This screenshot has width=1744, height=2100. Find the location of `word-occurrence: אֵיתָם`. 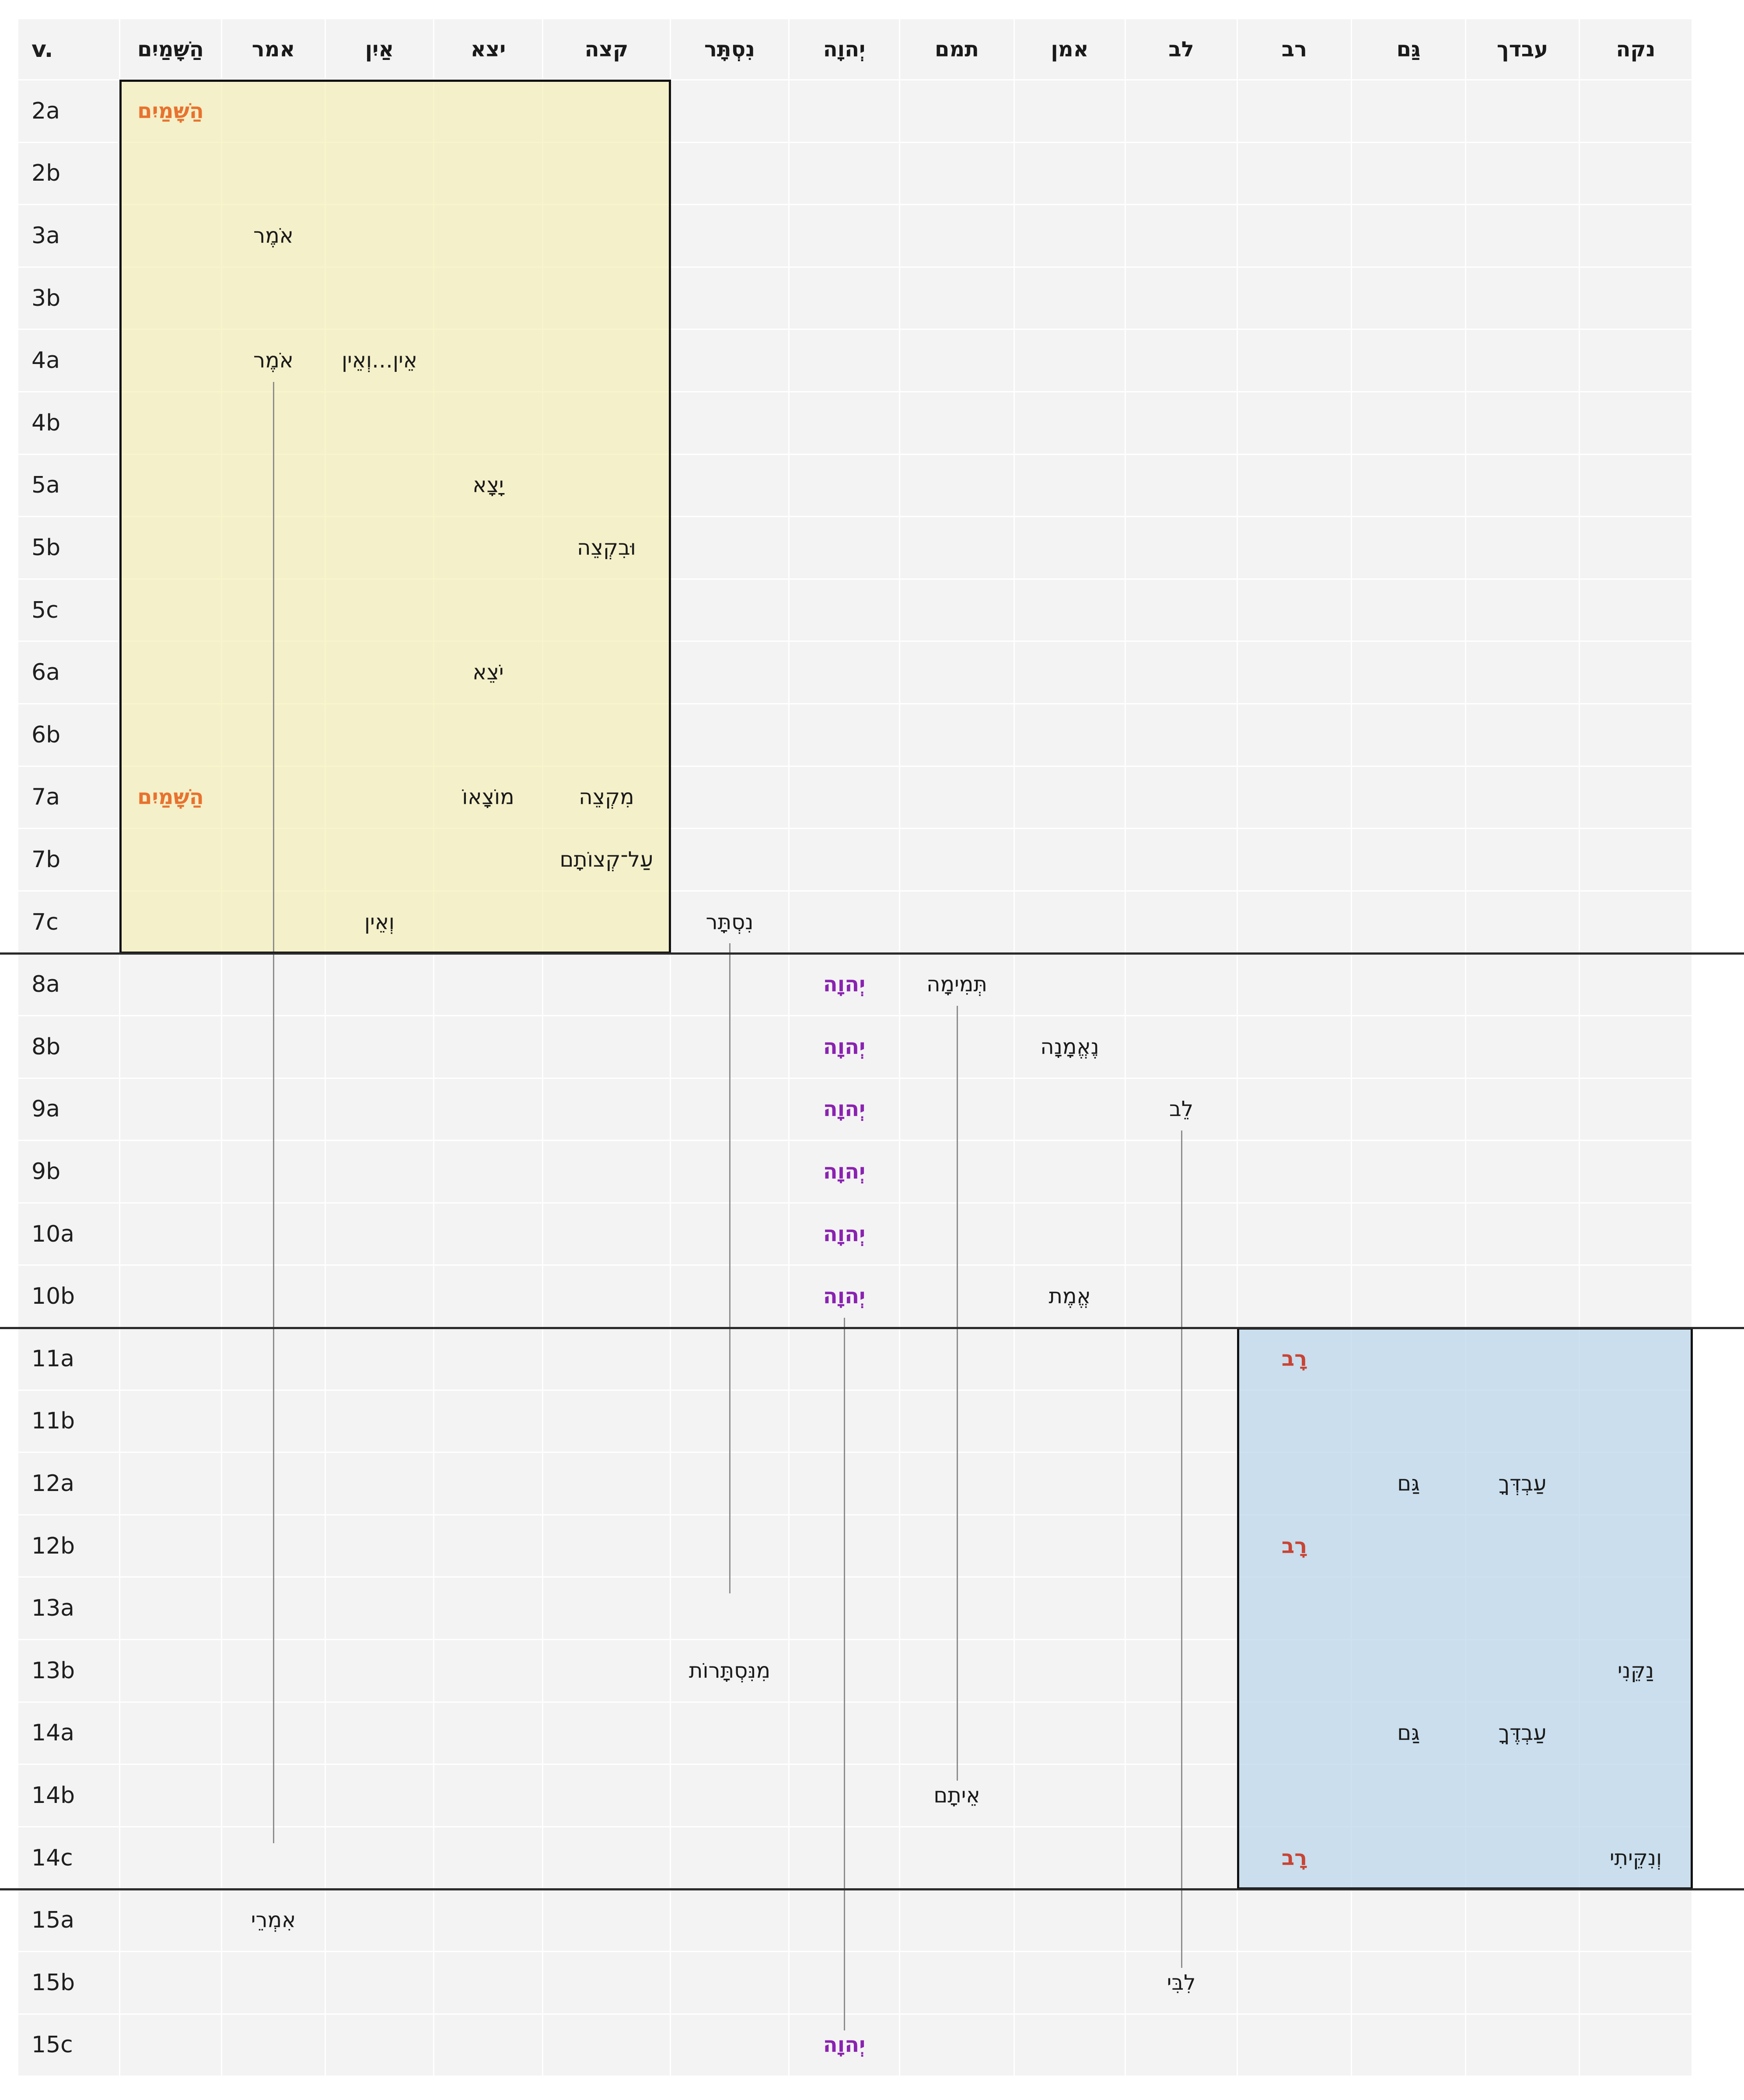

word-occurrence: אֵיתָם is located at coordinates (957, 1795).